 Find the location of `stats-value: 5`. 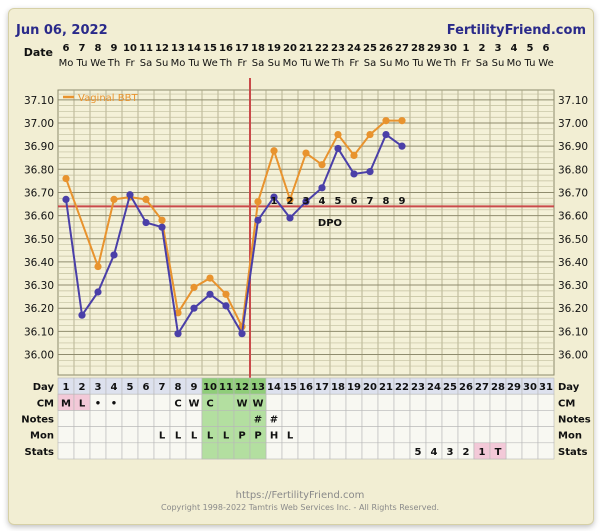

stats-value: 5 is located at coordinates (418, 452).